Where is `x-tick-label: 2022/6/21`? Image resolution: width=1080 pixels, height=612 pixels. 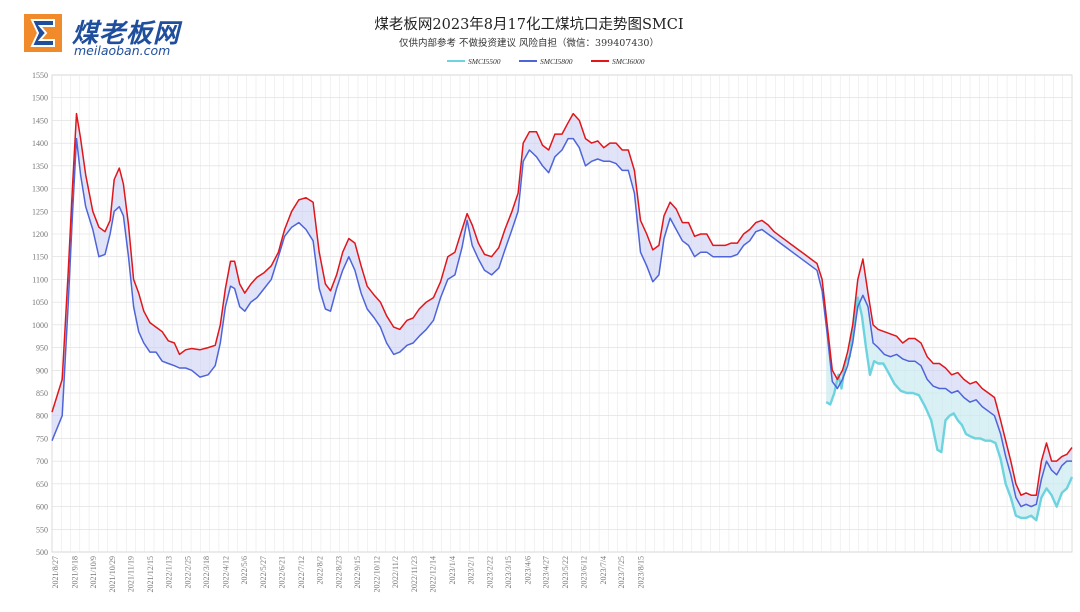
x-tick-label: 2022/6/21 is located at coordinates (282, 572).